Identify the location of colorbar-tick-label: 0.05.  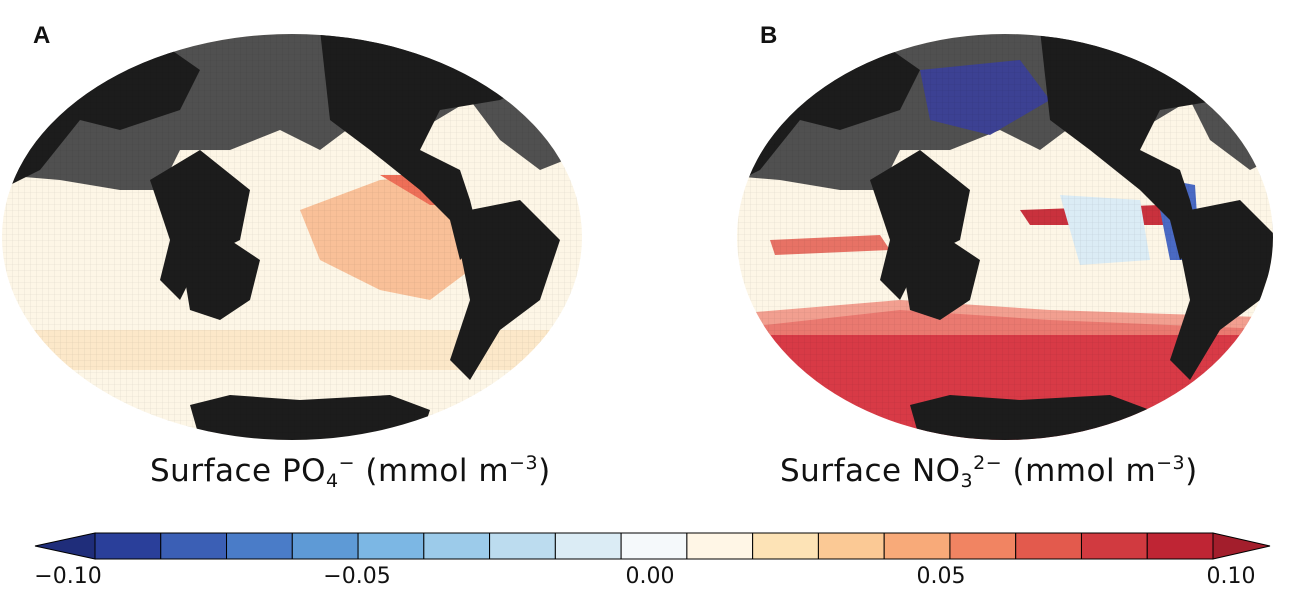
(941, 576).